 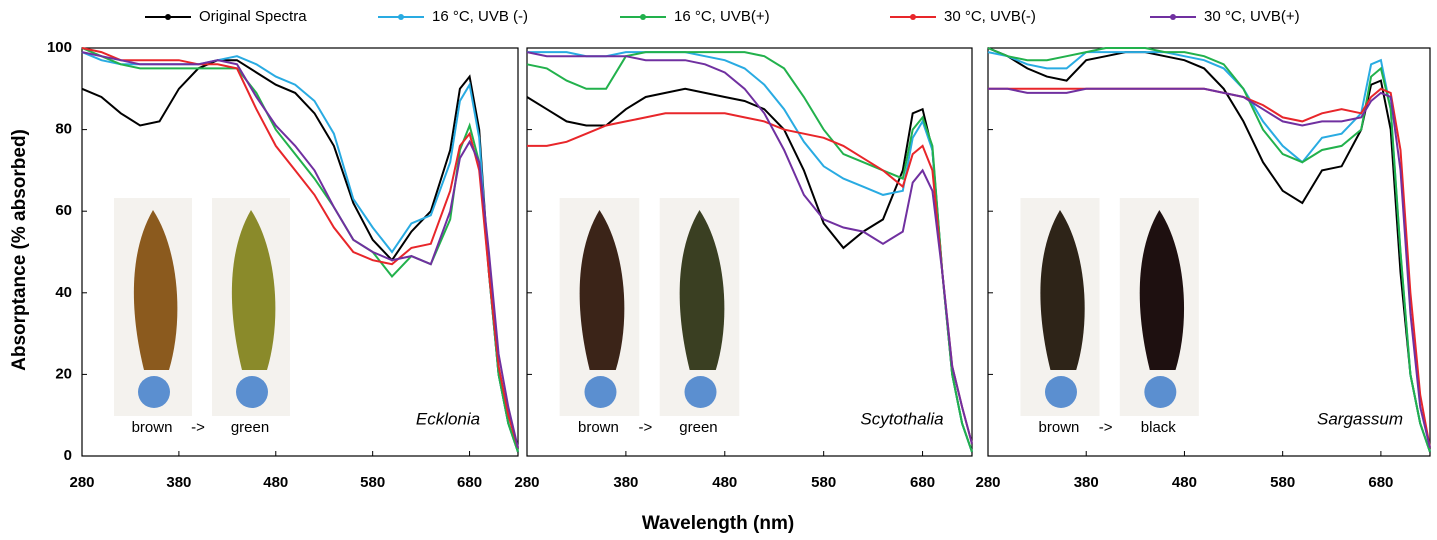 What do you see at coordinates (1360, 418) in the screenshot?
I see `panel-title: Sargassum` at bounding box center [1360, 418].